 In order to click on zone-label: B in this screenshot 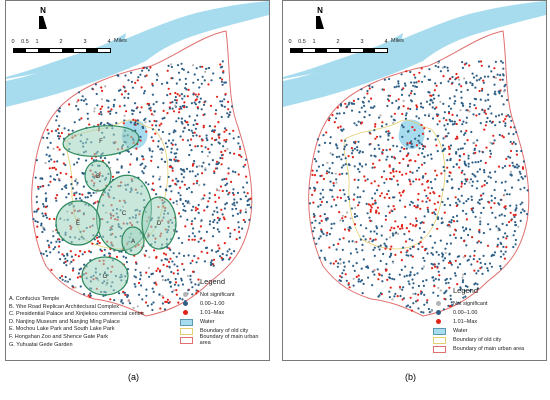, I will do `click(98, 177)`.